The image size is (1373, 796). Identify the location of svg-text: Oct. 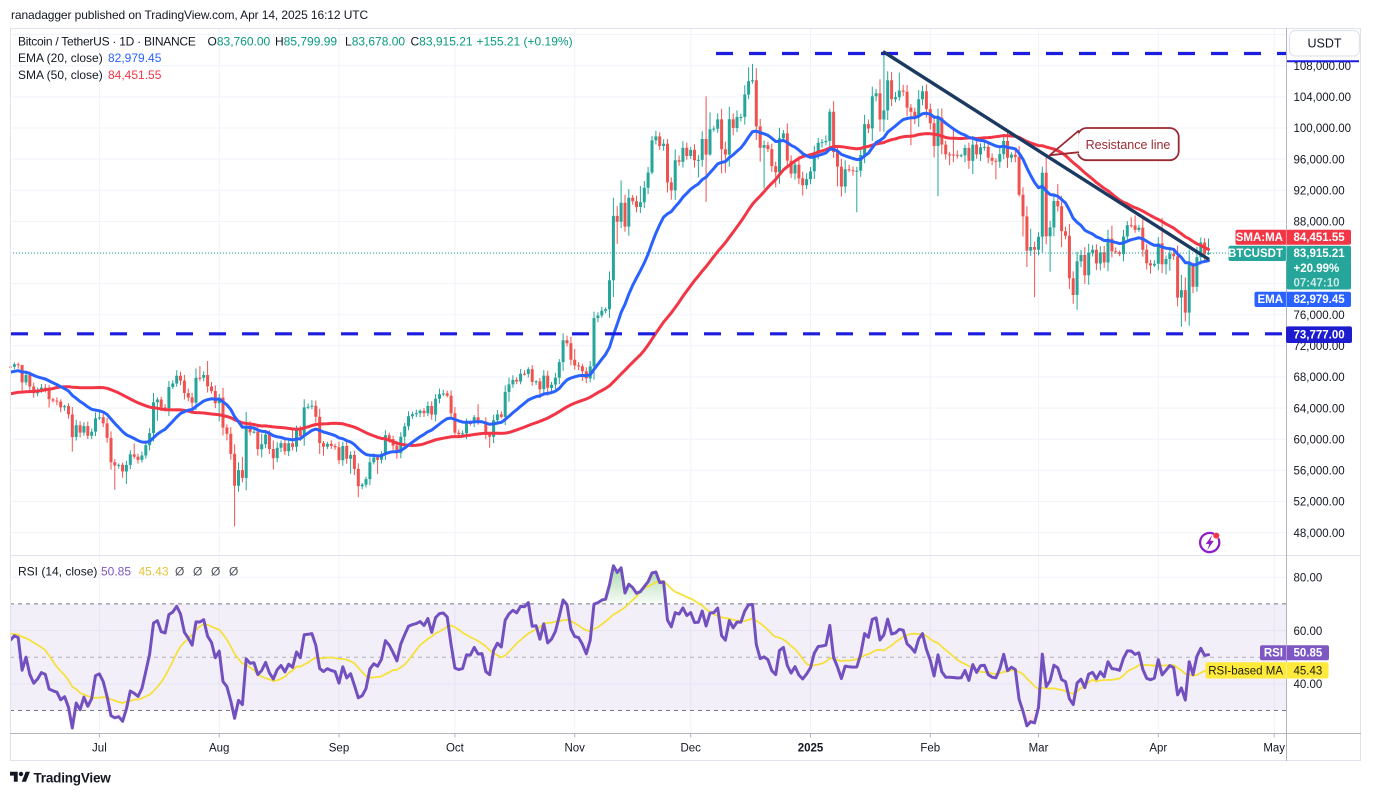
(455, 749).